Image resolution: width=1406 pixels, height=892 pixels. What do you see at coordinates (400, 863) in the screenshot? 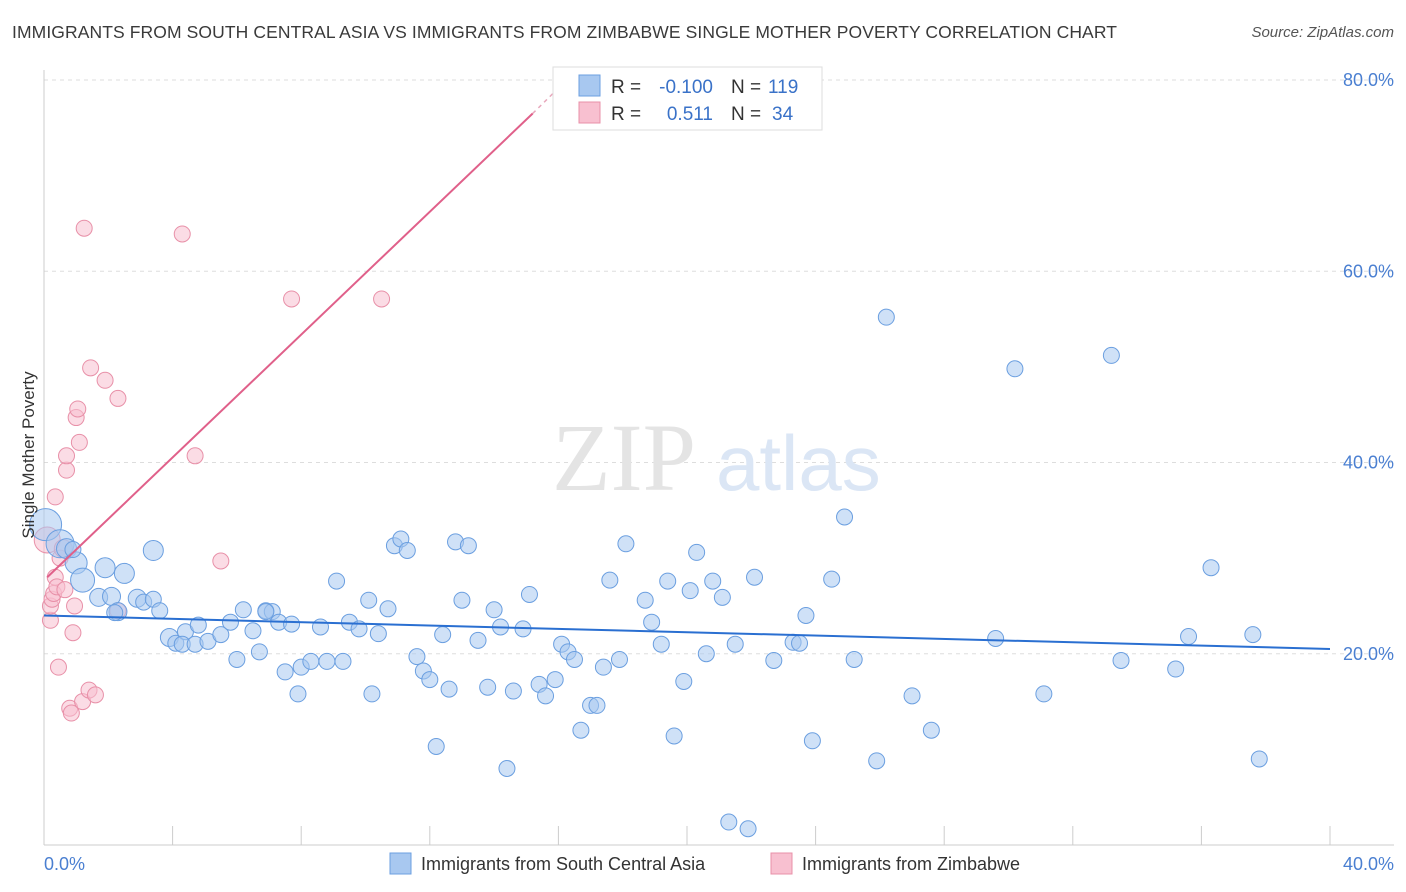
I see `series-legend-swatch-asia` at bounding box center [400, 863].